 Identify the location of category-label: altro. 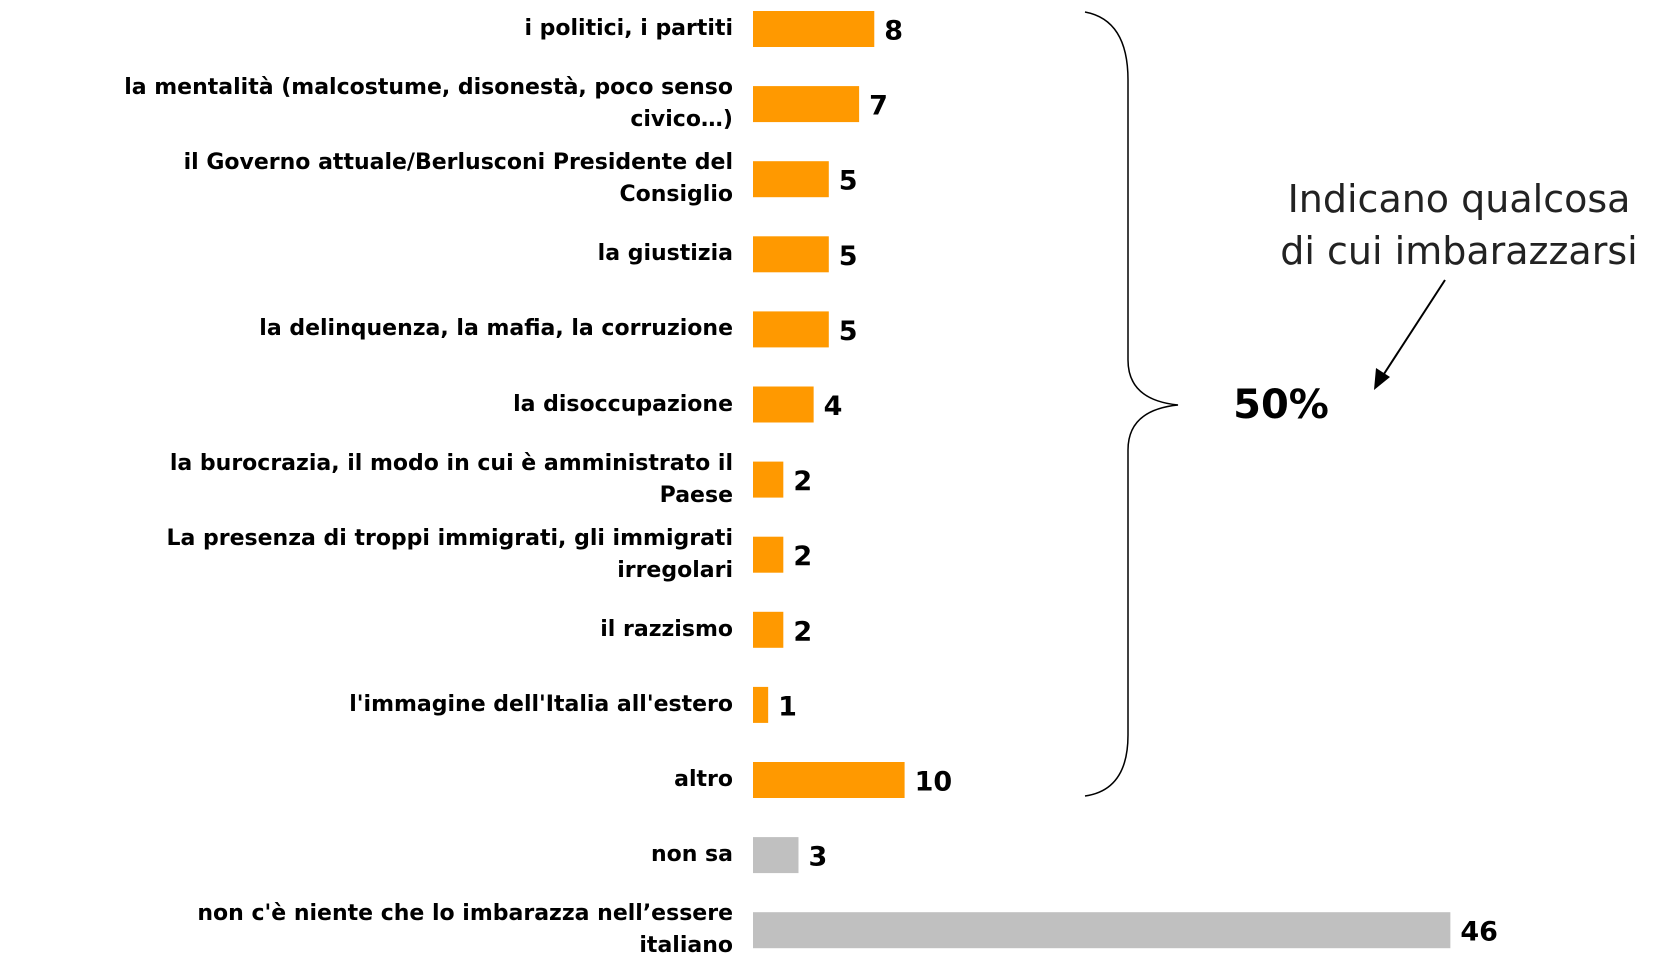
(703, 779).